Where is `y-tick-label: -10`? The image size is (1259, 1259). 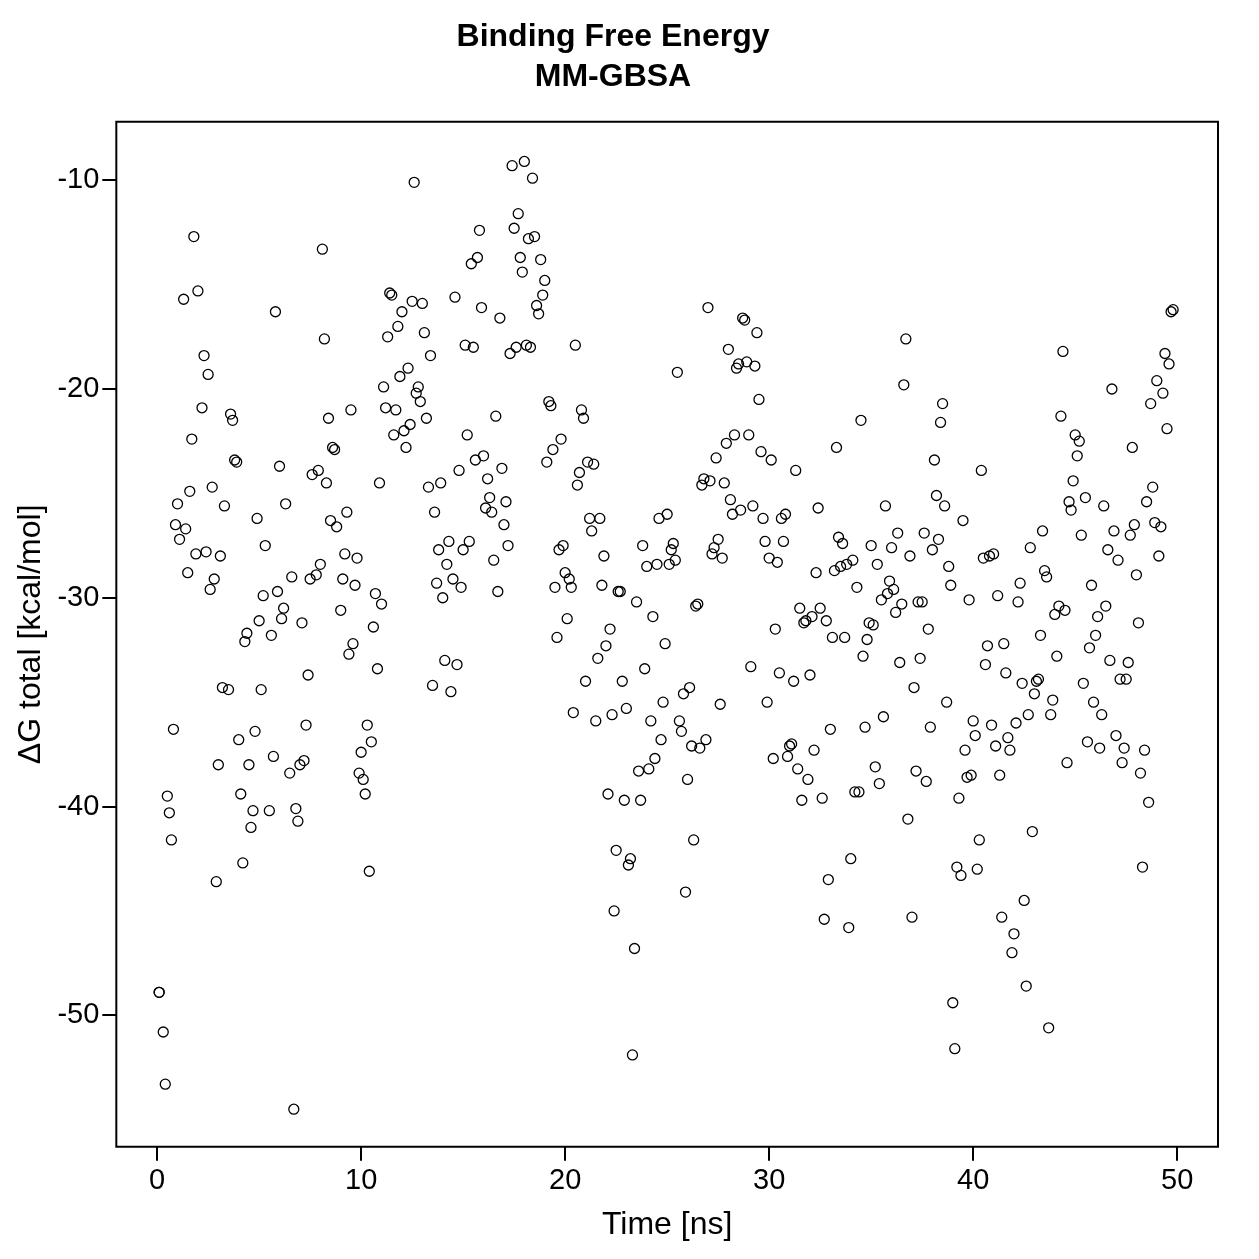
y-tick-label: -10 is located at coordinates (78, 178).